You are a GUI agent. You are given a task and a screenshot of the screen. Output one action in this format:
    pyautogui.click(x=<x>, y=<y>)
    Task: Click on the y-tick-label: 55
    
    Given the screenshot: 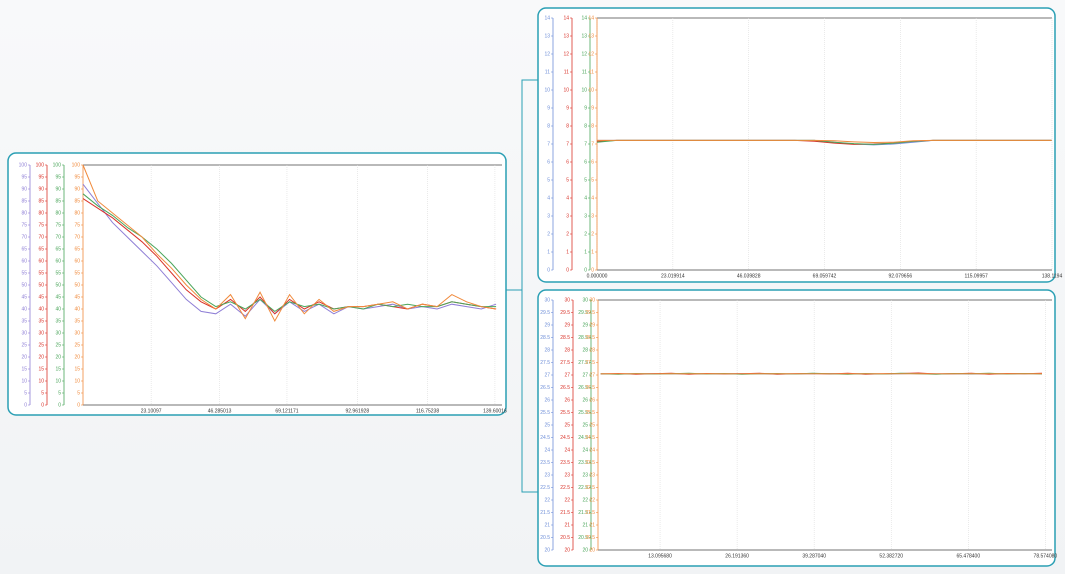 What is the action you would take?
    pyautogui.click(x=24, y=273)
    